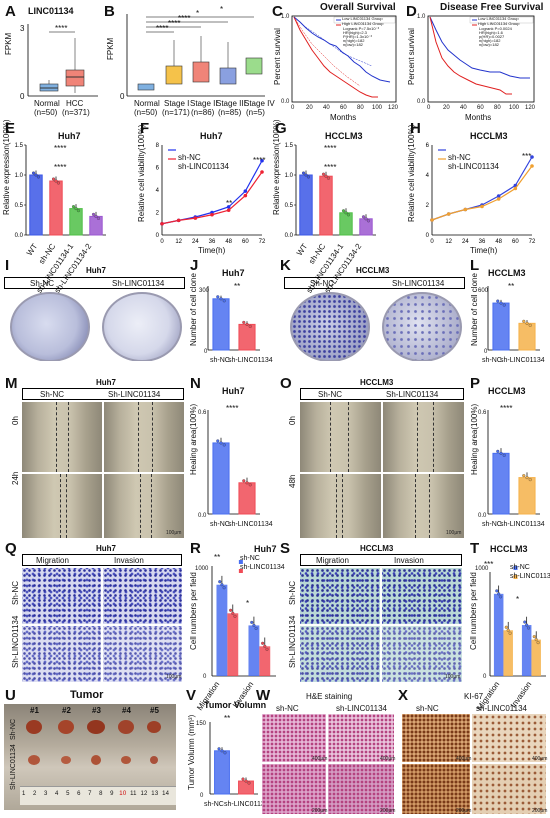  I want to click on tumor-id: #5, so click(154, 710).